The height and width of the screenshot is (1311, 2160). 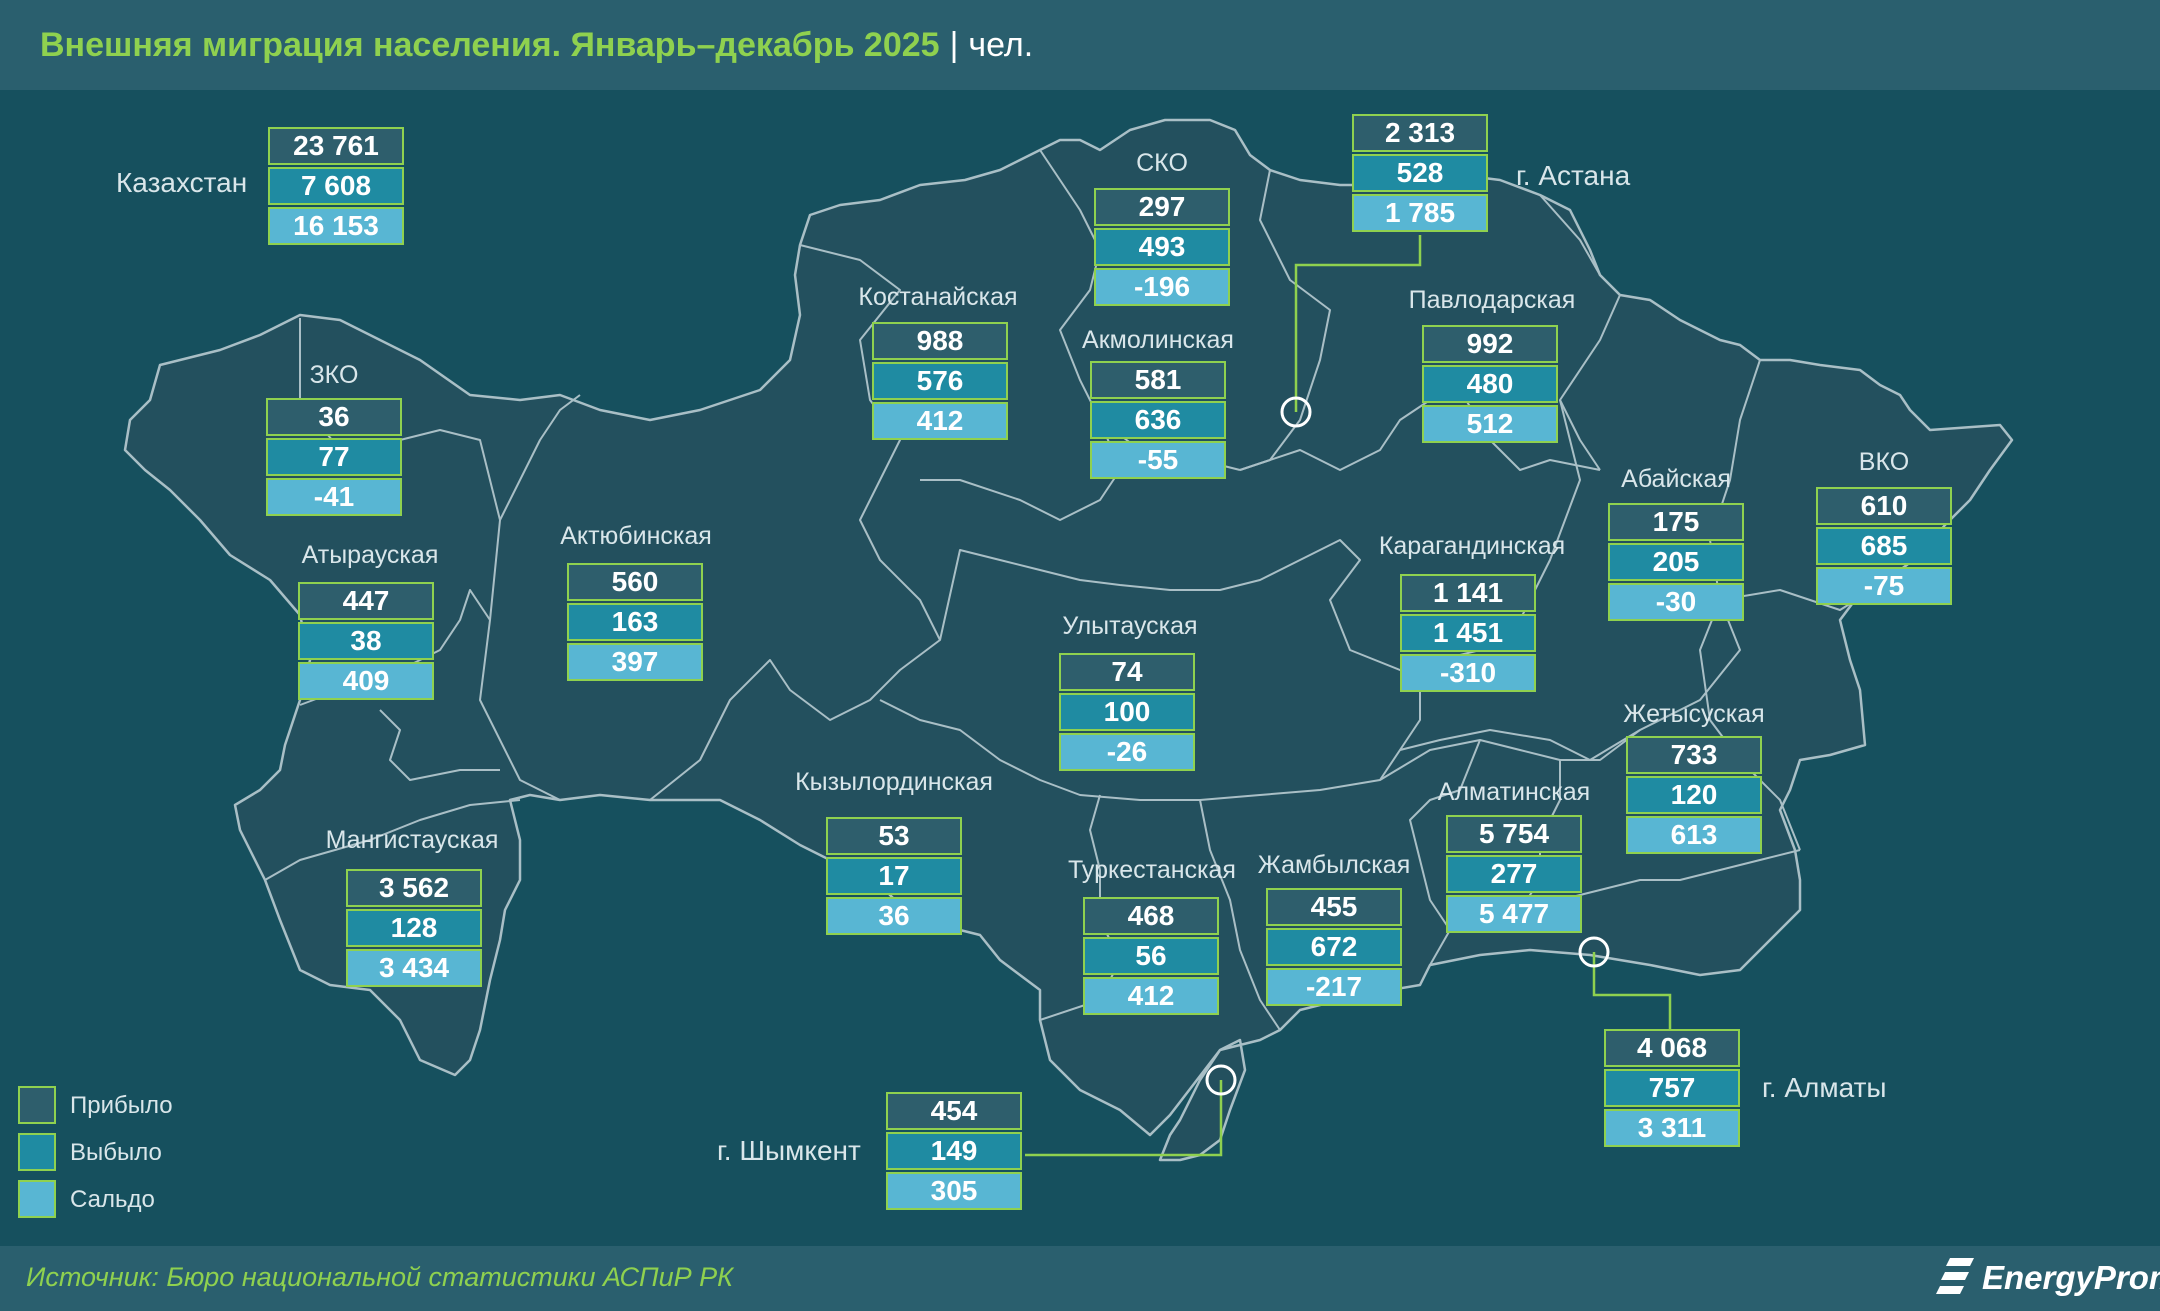 I want to click on label-zhambyl: Жамбылская, so click(x=1334, y=865).